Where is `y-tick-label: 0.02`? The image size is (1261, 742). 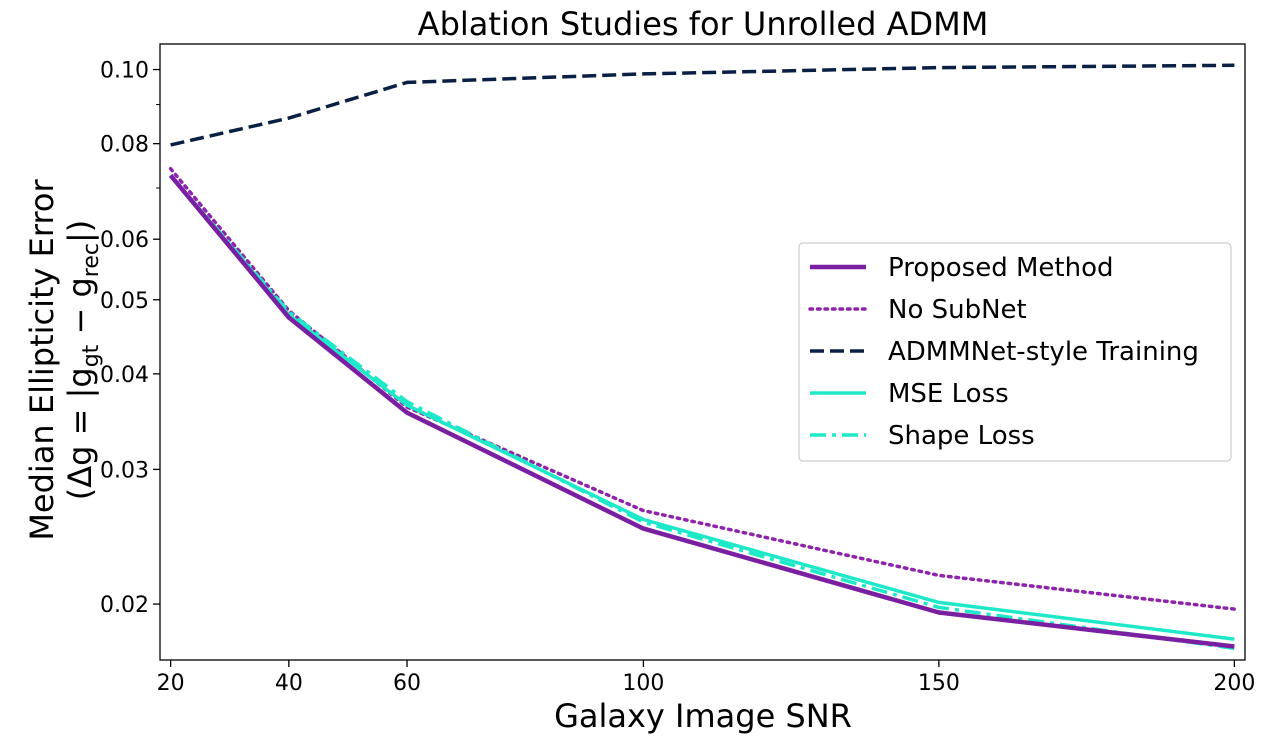 y-tick-label: 0.02 is located at coordinates (124, 605).